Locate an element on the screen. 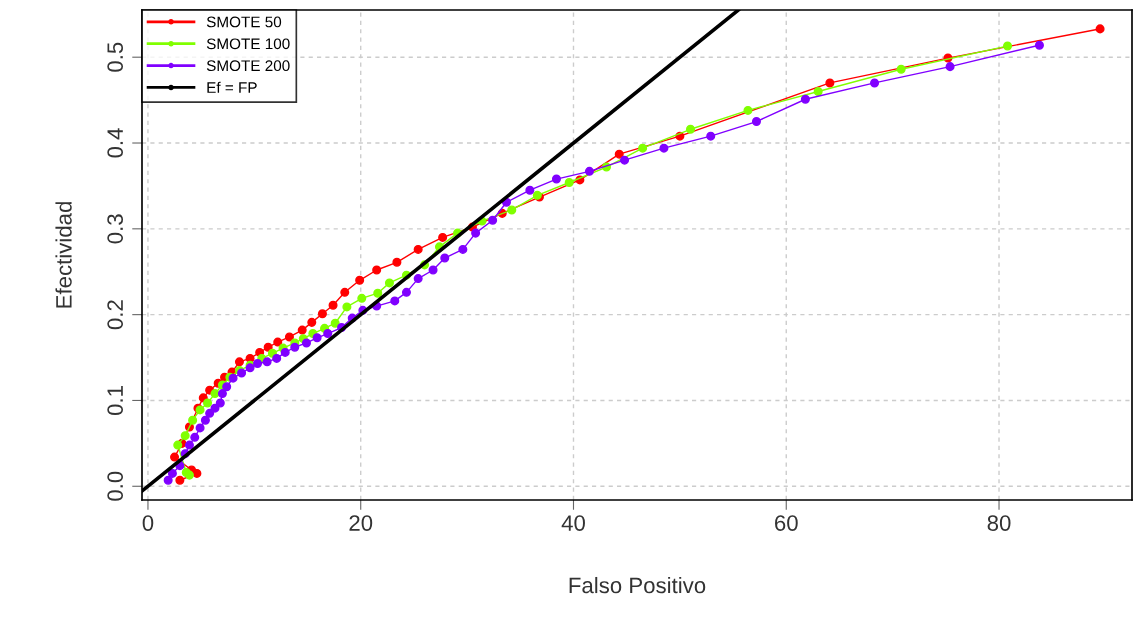 Image resolution: width=1133 pixels, height=634 pixels. x-tick-label: 60 is located at coordinates (786, 523).